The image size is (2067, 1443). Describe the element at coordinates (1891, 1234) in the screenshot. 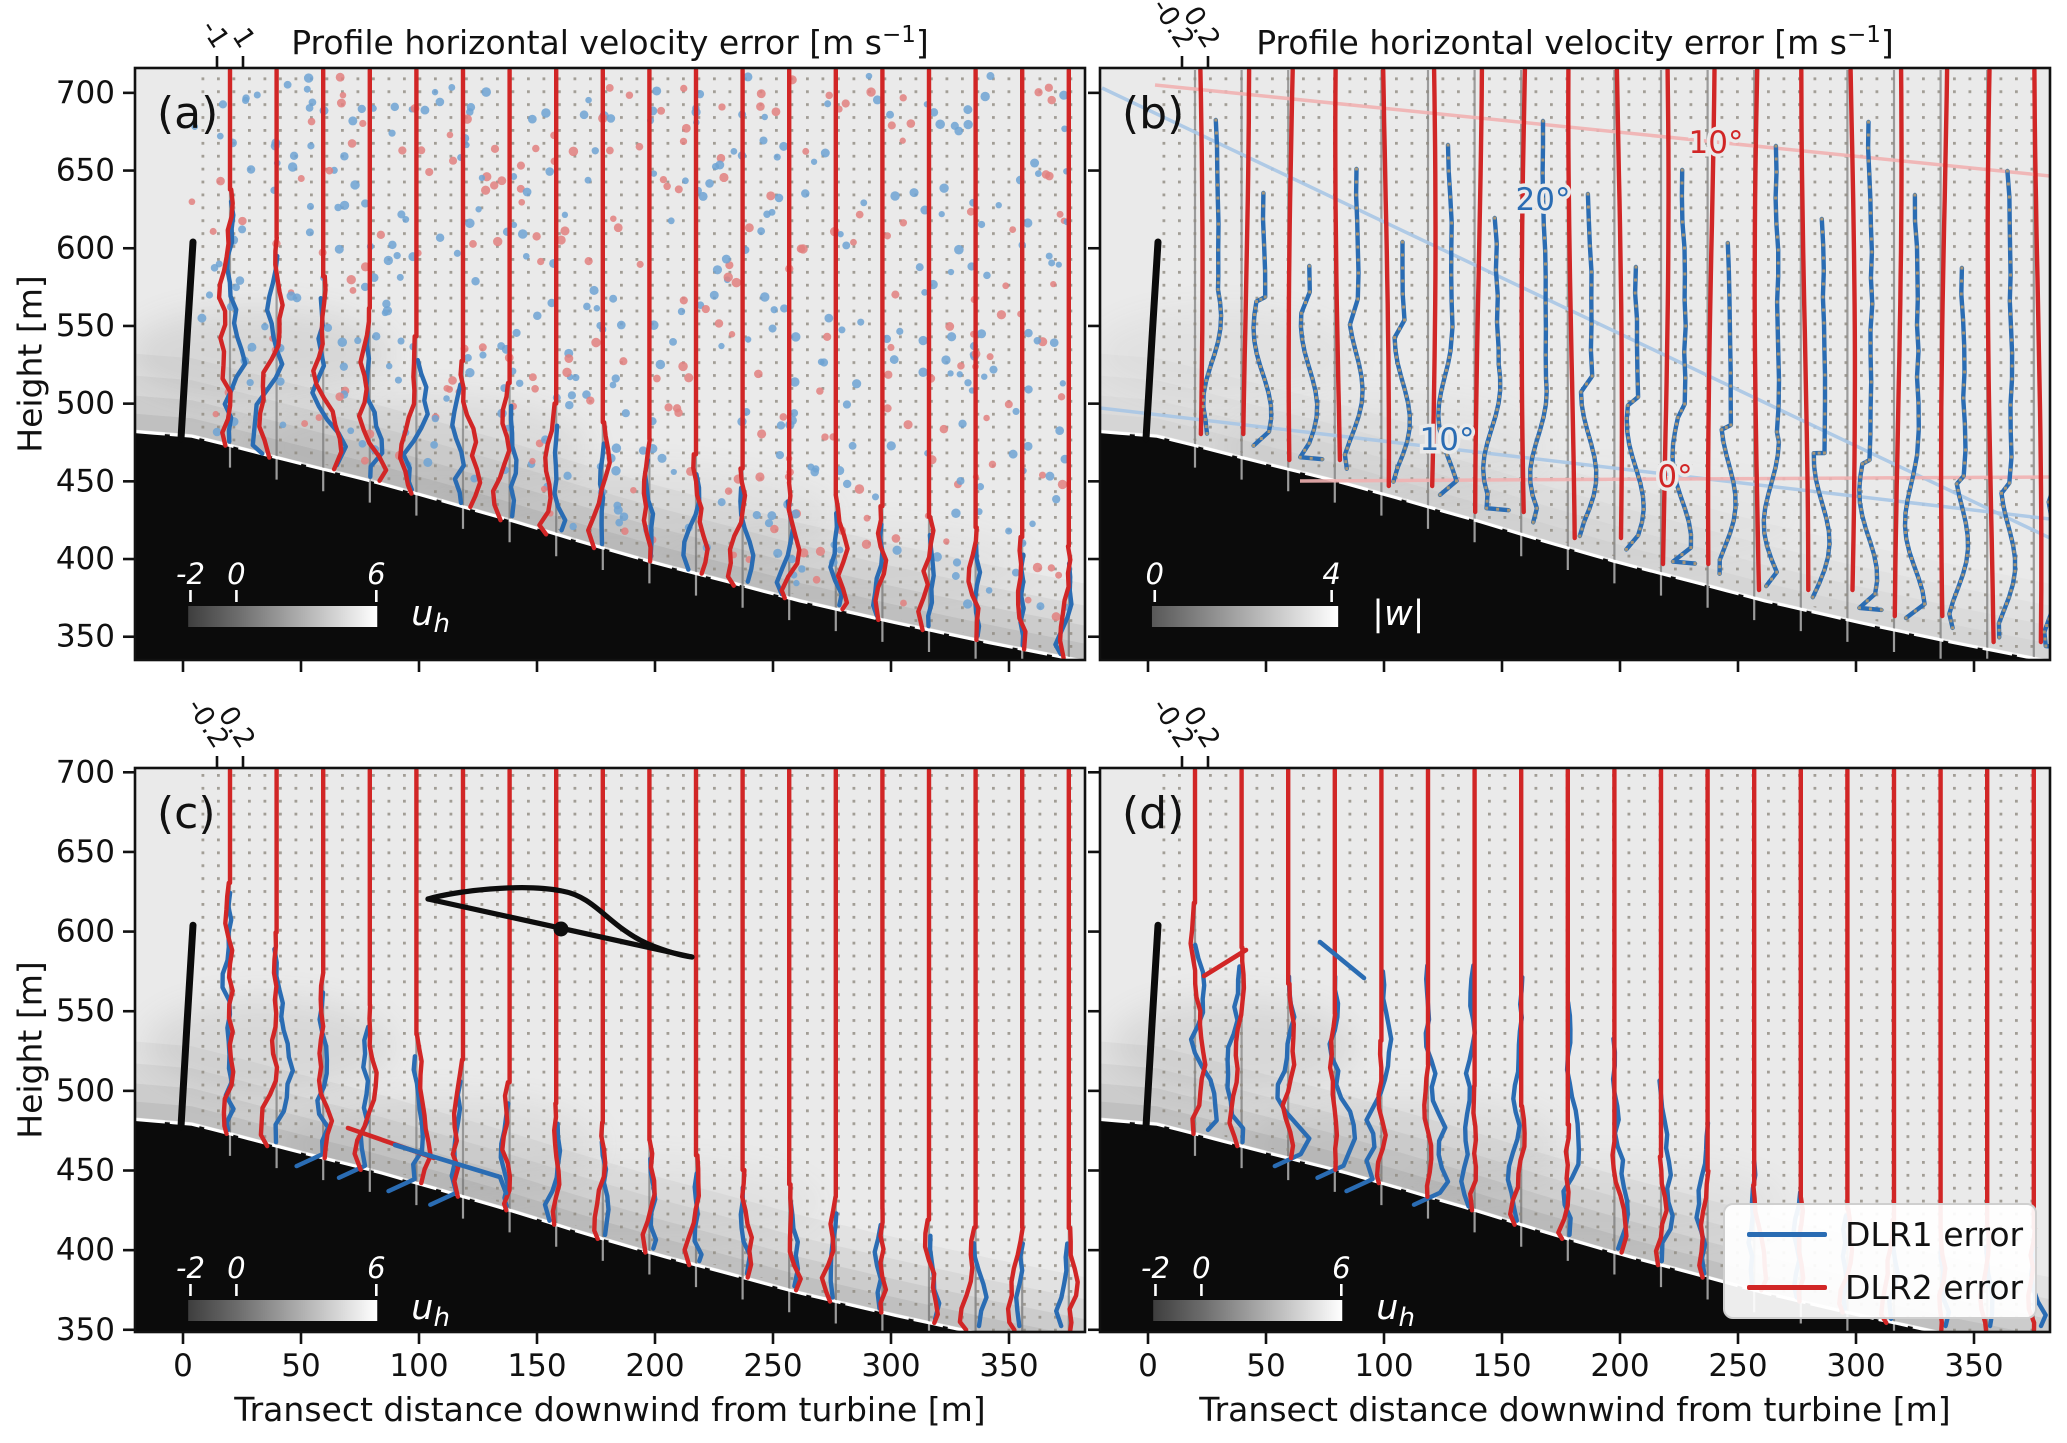

I see `legend-item-dlr1: DLR1 error` at that location.